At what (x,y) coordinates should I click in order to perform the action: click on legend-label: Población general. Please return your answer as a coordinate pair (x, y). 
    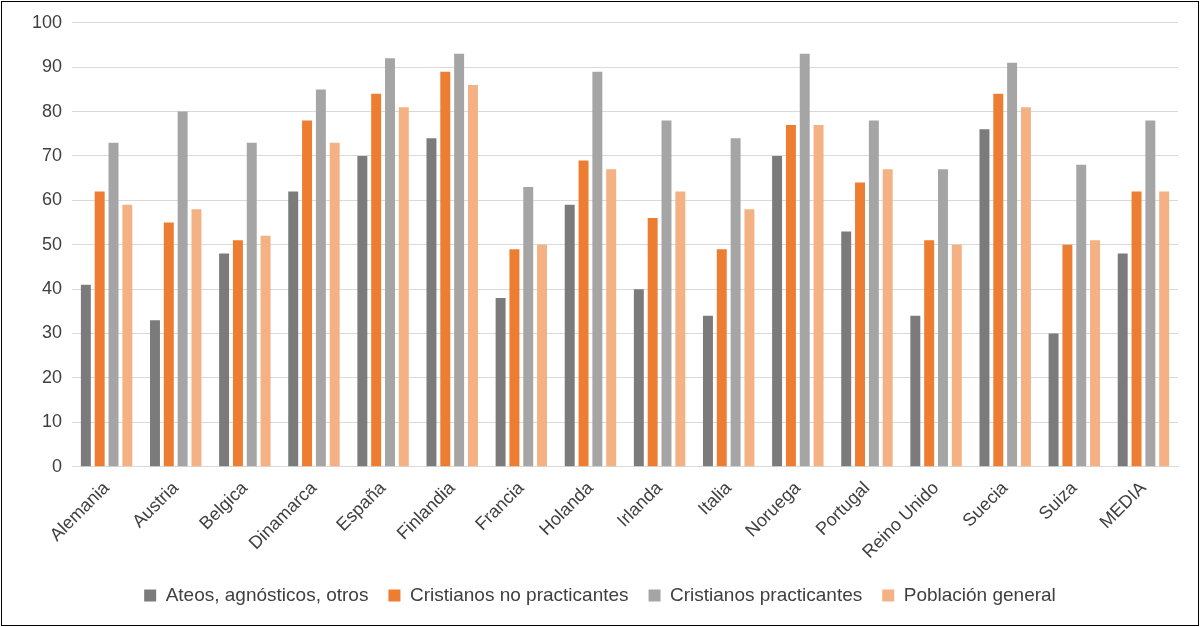
    Looking at the image, I should click on (979, 594).